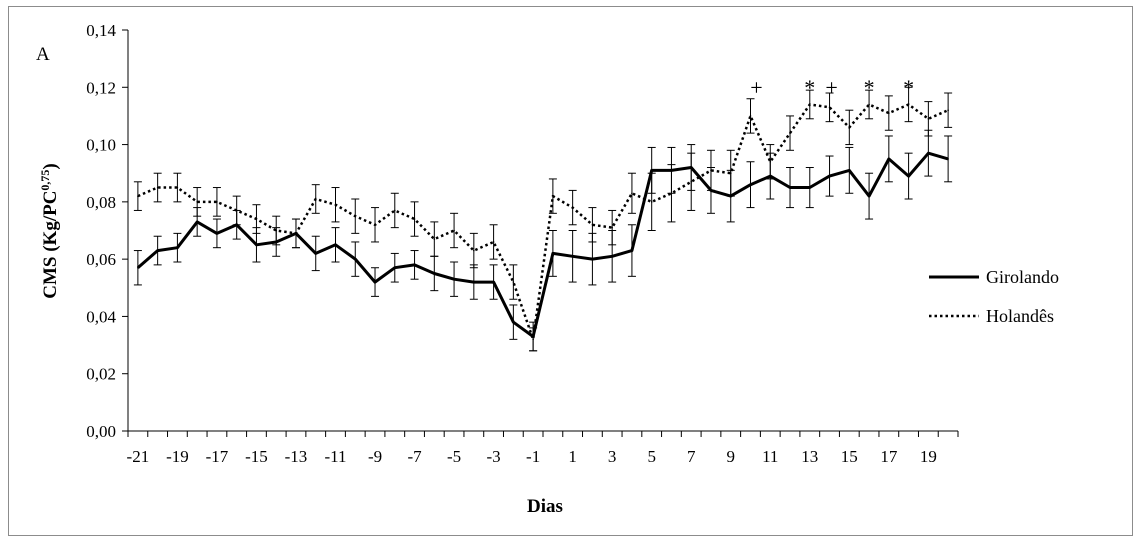 The height and width of the screenshot is (540, 1136). I want to click on legend-item-girolando: Girolando, so click(994, 277).